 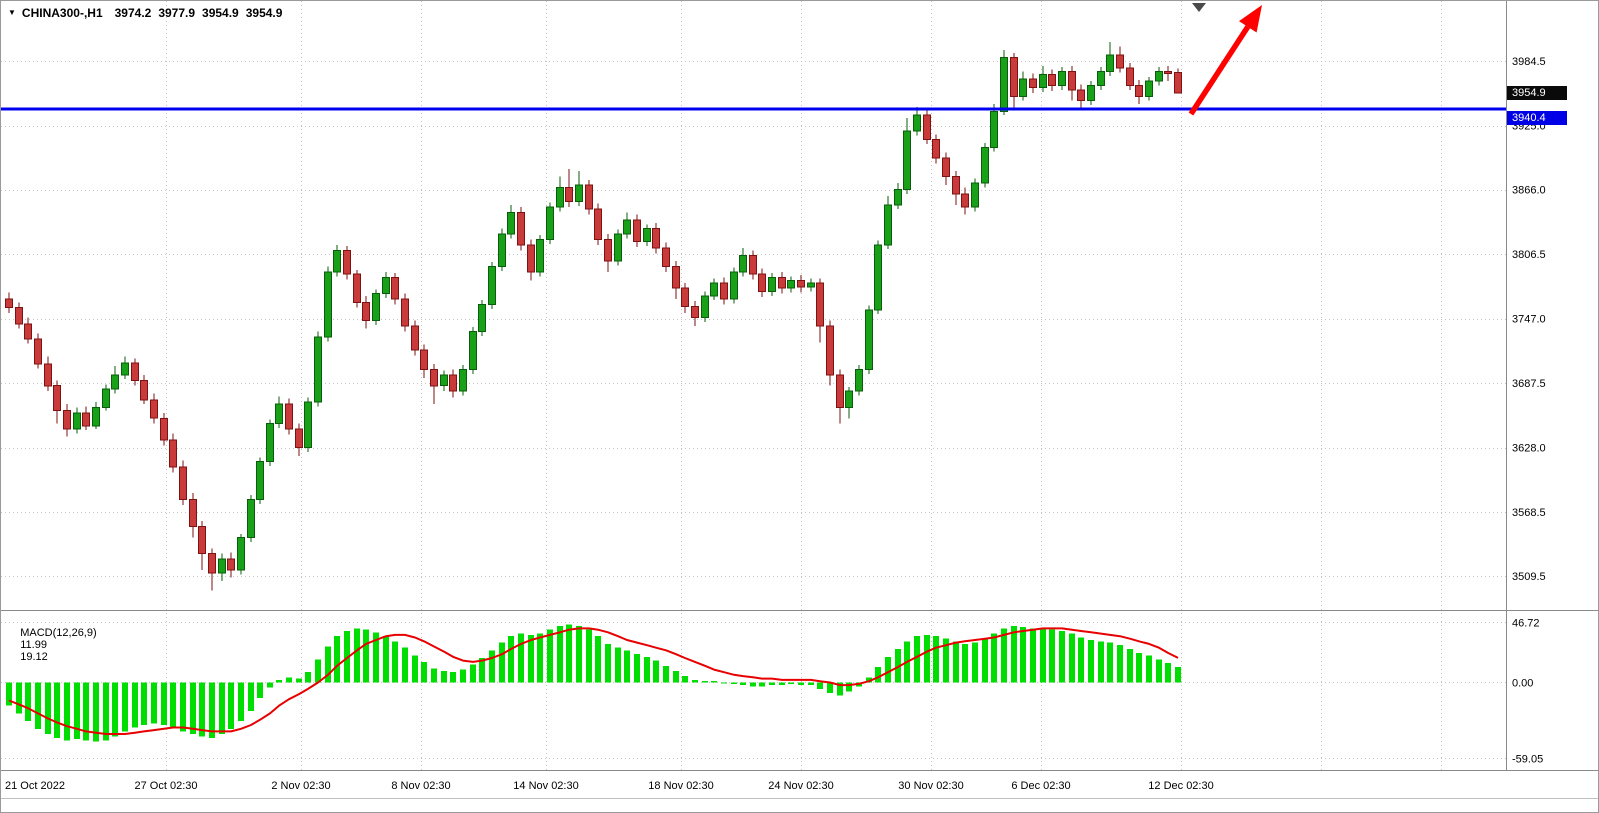 I want to click on ohlc-high: 3977.9, so click(x=177, y=13).